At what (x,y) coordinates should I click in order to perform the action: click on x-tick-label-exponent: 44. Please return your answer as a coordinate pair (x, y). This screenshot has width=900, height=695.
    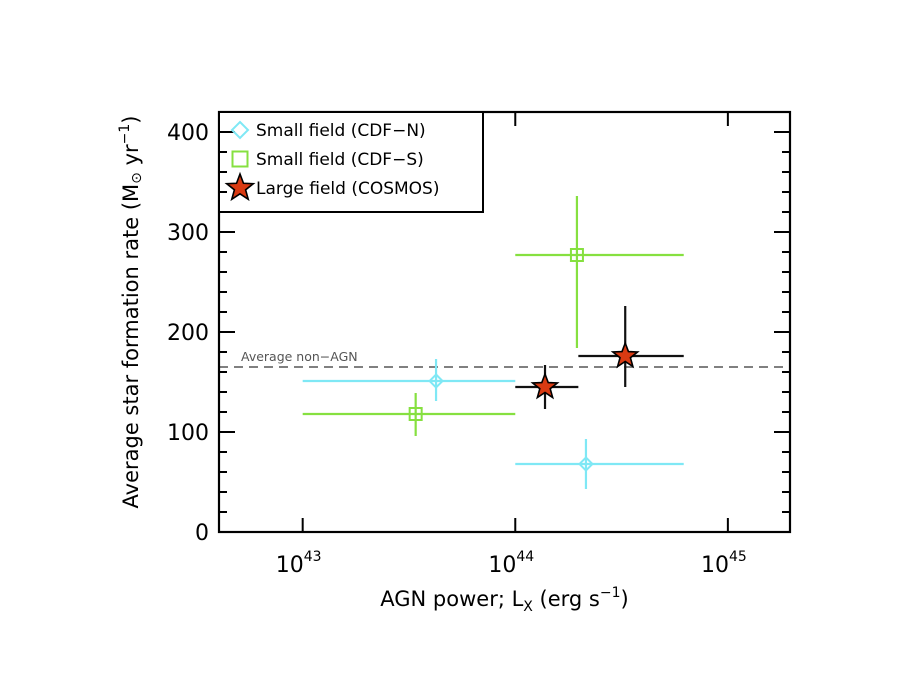
    Looking at the image, I should click on (525, 557).